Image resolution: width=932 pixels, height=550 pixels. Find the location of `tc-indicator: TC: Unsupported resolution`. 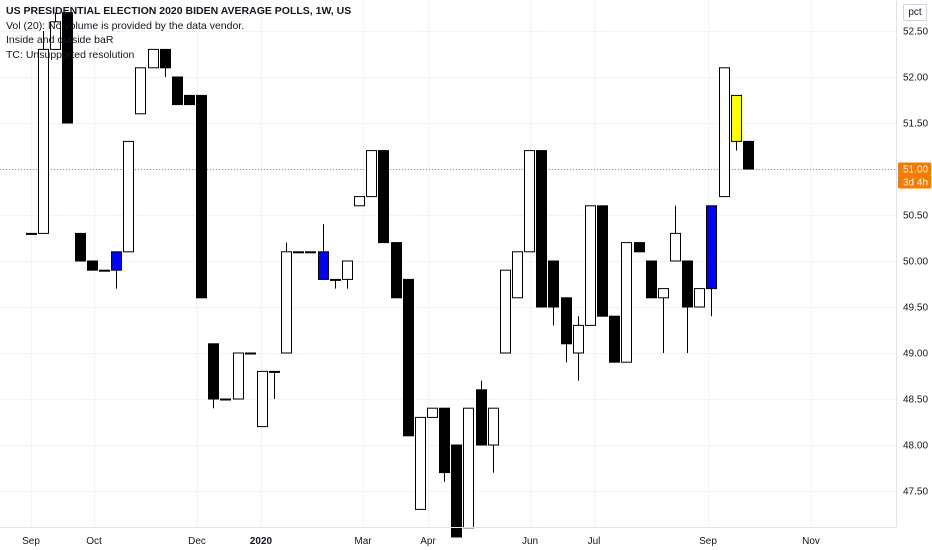

tc-indicator: TC: Unsupported resolution is located at coordinates (70, 54).